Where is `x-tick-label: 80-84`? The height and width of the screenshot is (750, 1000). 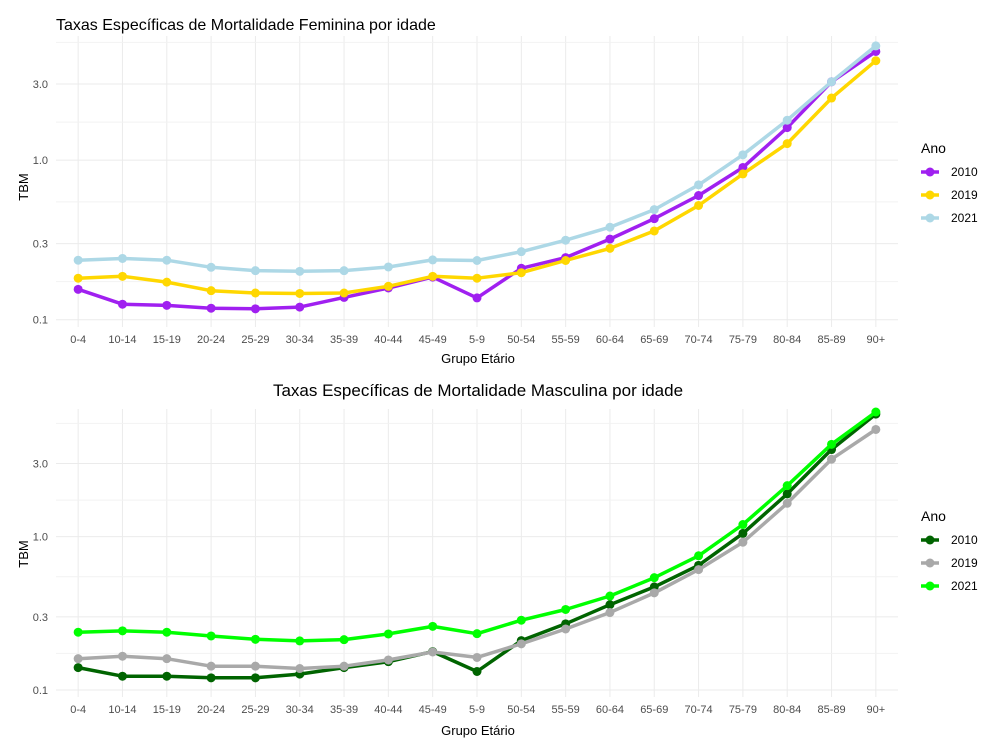 x-tick-label: 80-84 is located at coordinates (787, 340).